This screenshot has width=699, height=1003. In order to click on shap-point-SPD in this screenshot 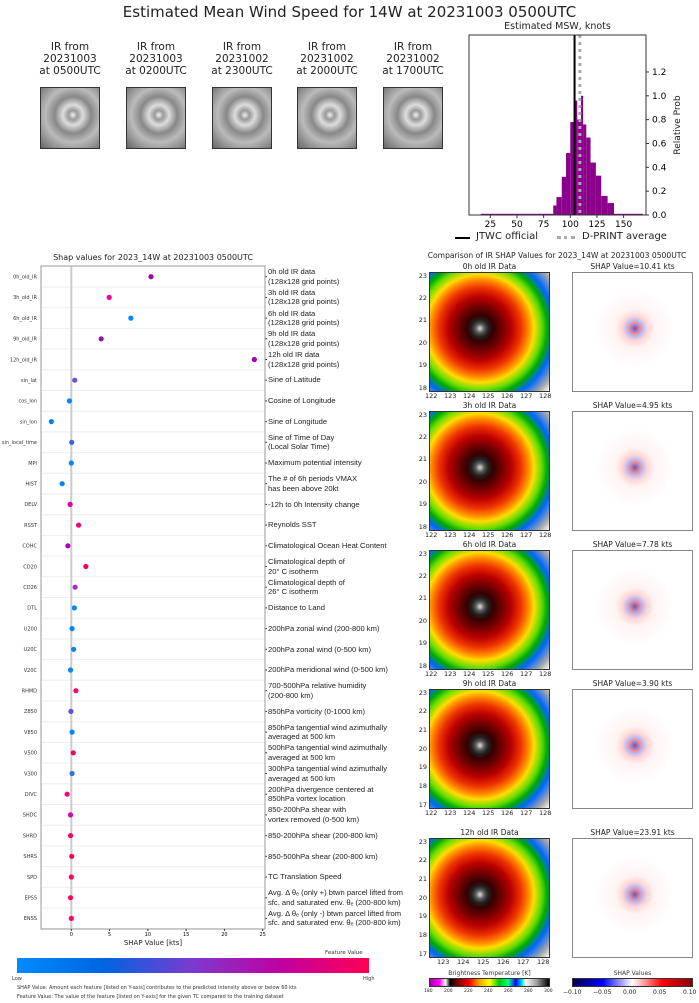, I will do `click(71, 877)`.